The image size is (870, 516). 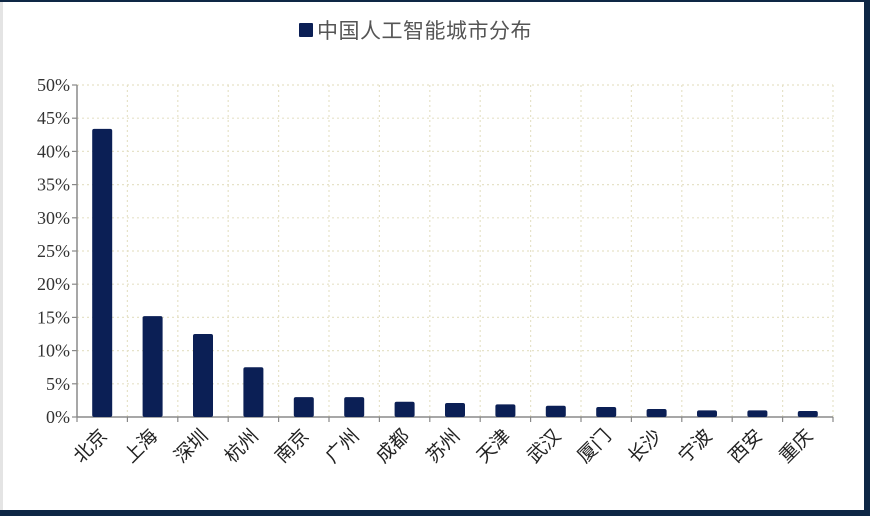 I want to click on x-tick-label: 宁波, so click(x=695, y=446).